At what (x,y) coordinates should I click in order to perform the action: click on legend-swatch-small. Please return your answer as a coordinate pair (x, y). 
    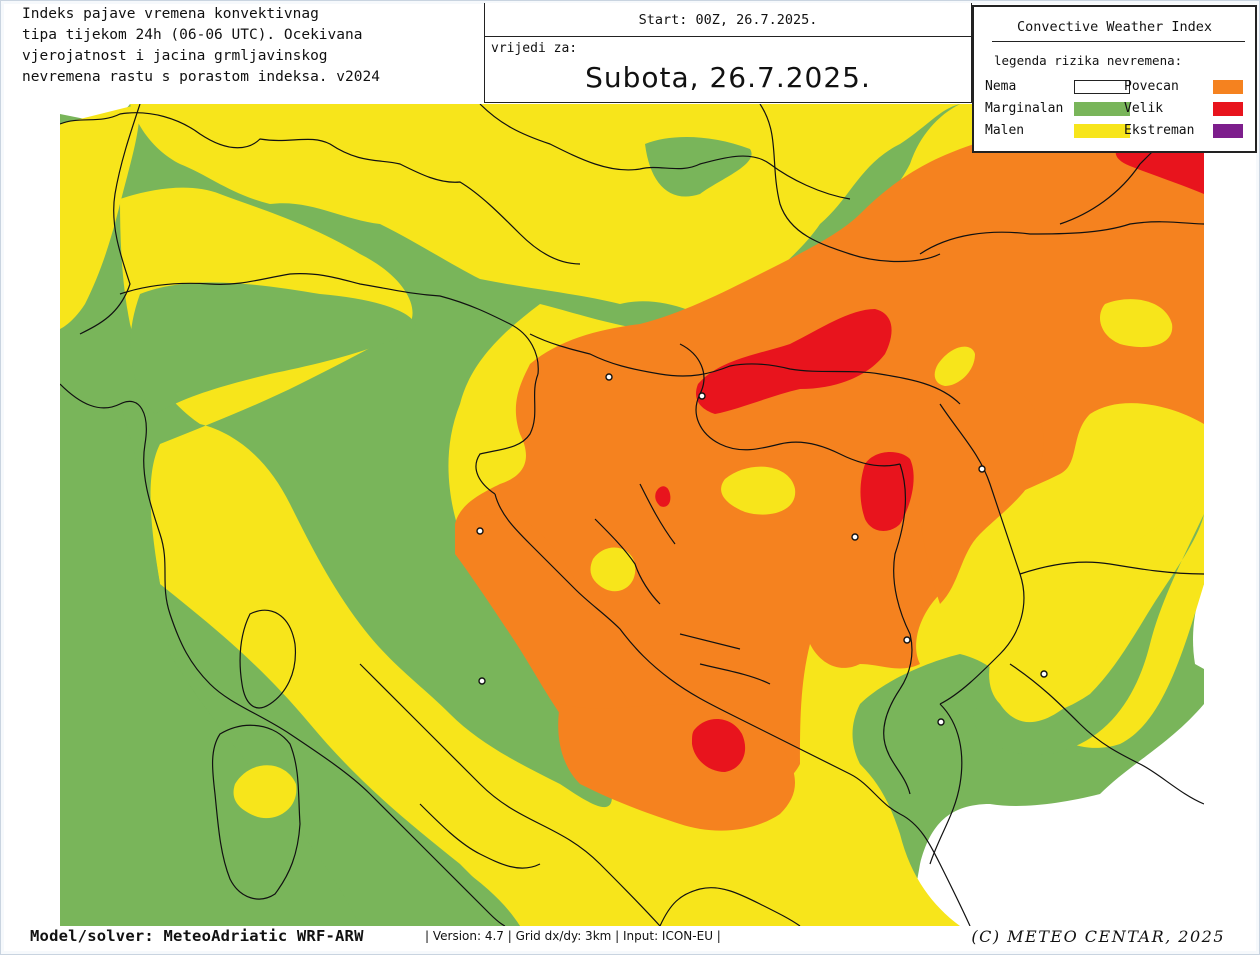
    Looking at the image, I should click on (1102, 131).